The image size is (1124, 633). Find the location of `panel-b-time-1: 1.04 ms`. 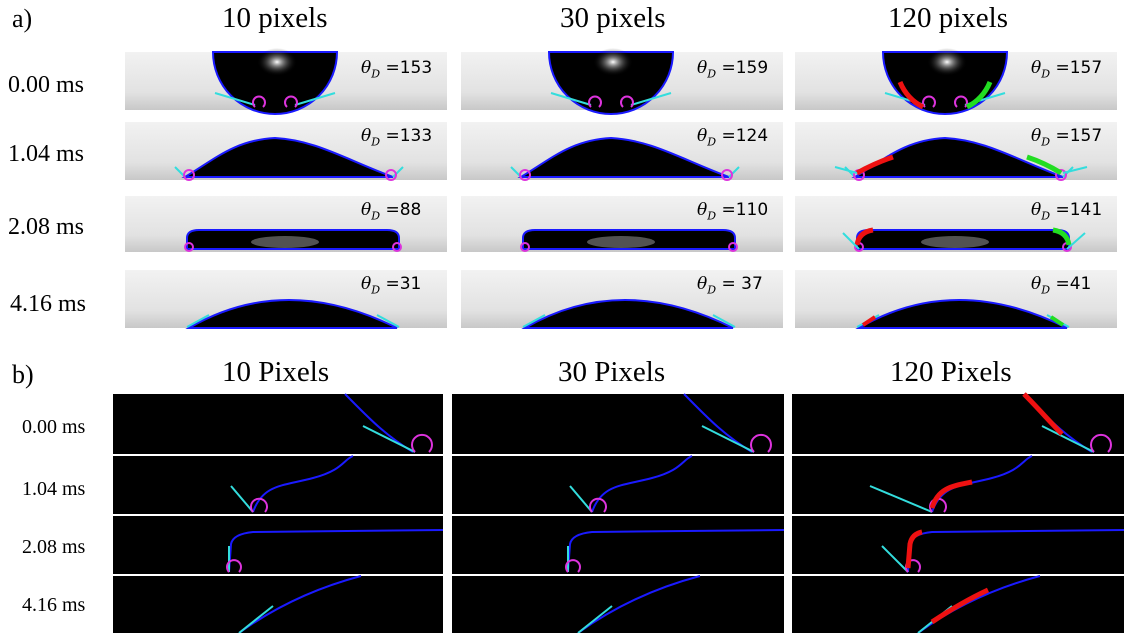

panel-b-time-1: 1.04 ms is located at coordinates (54, 489).